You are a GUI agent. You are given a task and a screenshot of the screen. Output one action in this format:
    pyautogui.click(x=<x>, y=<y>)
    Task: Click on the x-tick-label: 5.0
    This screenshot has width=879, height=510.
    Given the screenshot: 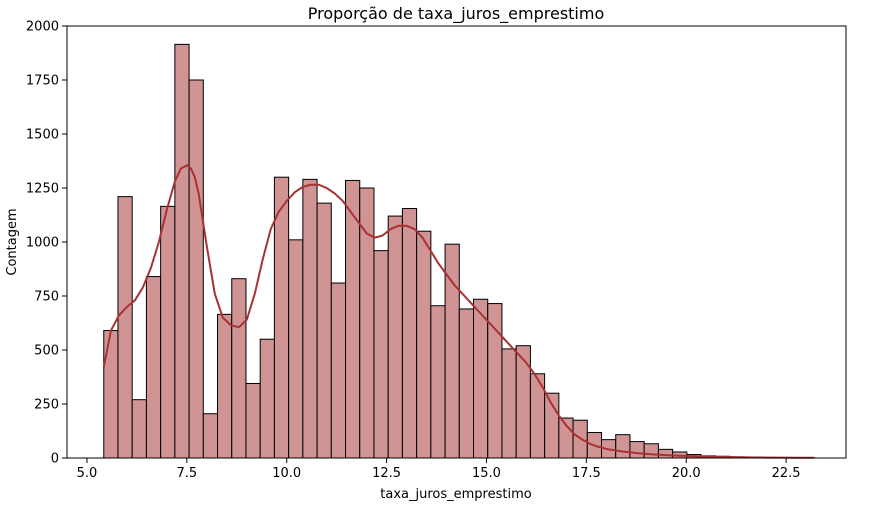 What is the action you would take?
    pyautogui.click(x=87, y=473)
    